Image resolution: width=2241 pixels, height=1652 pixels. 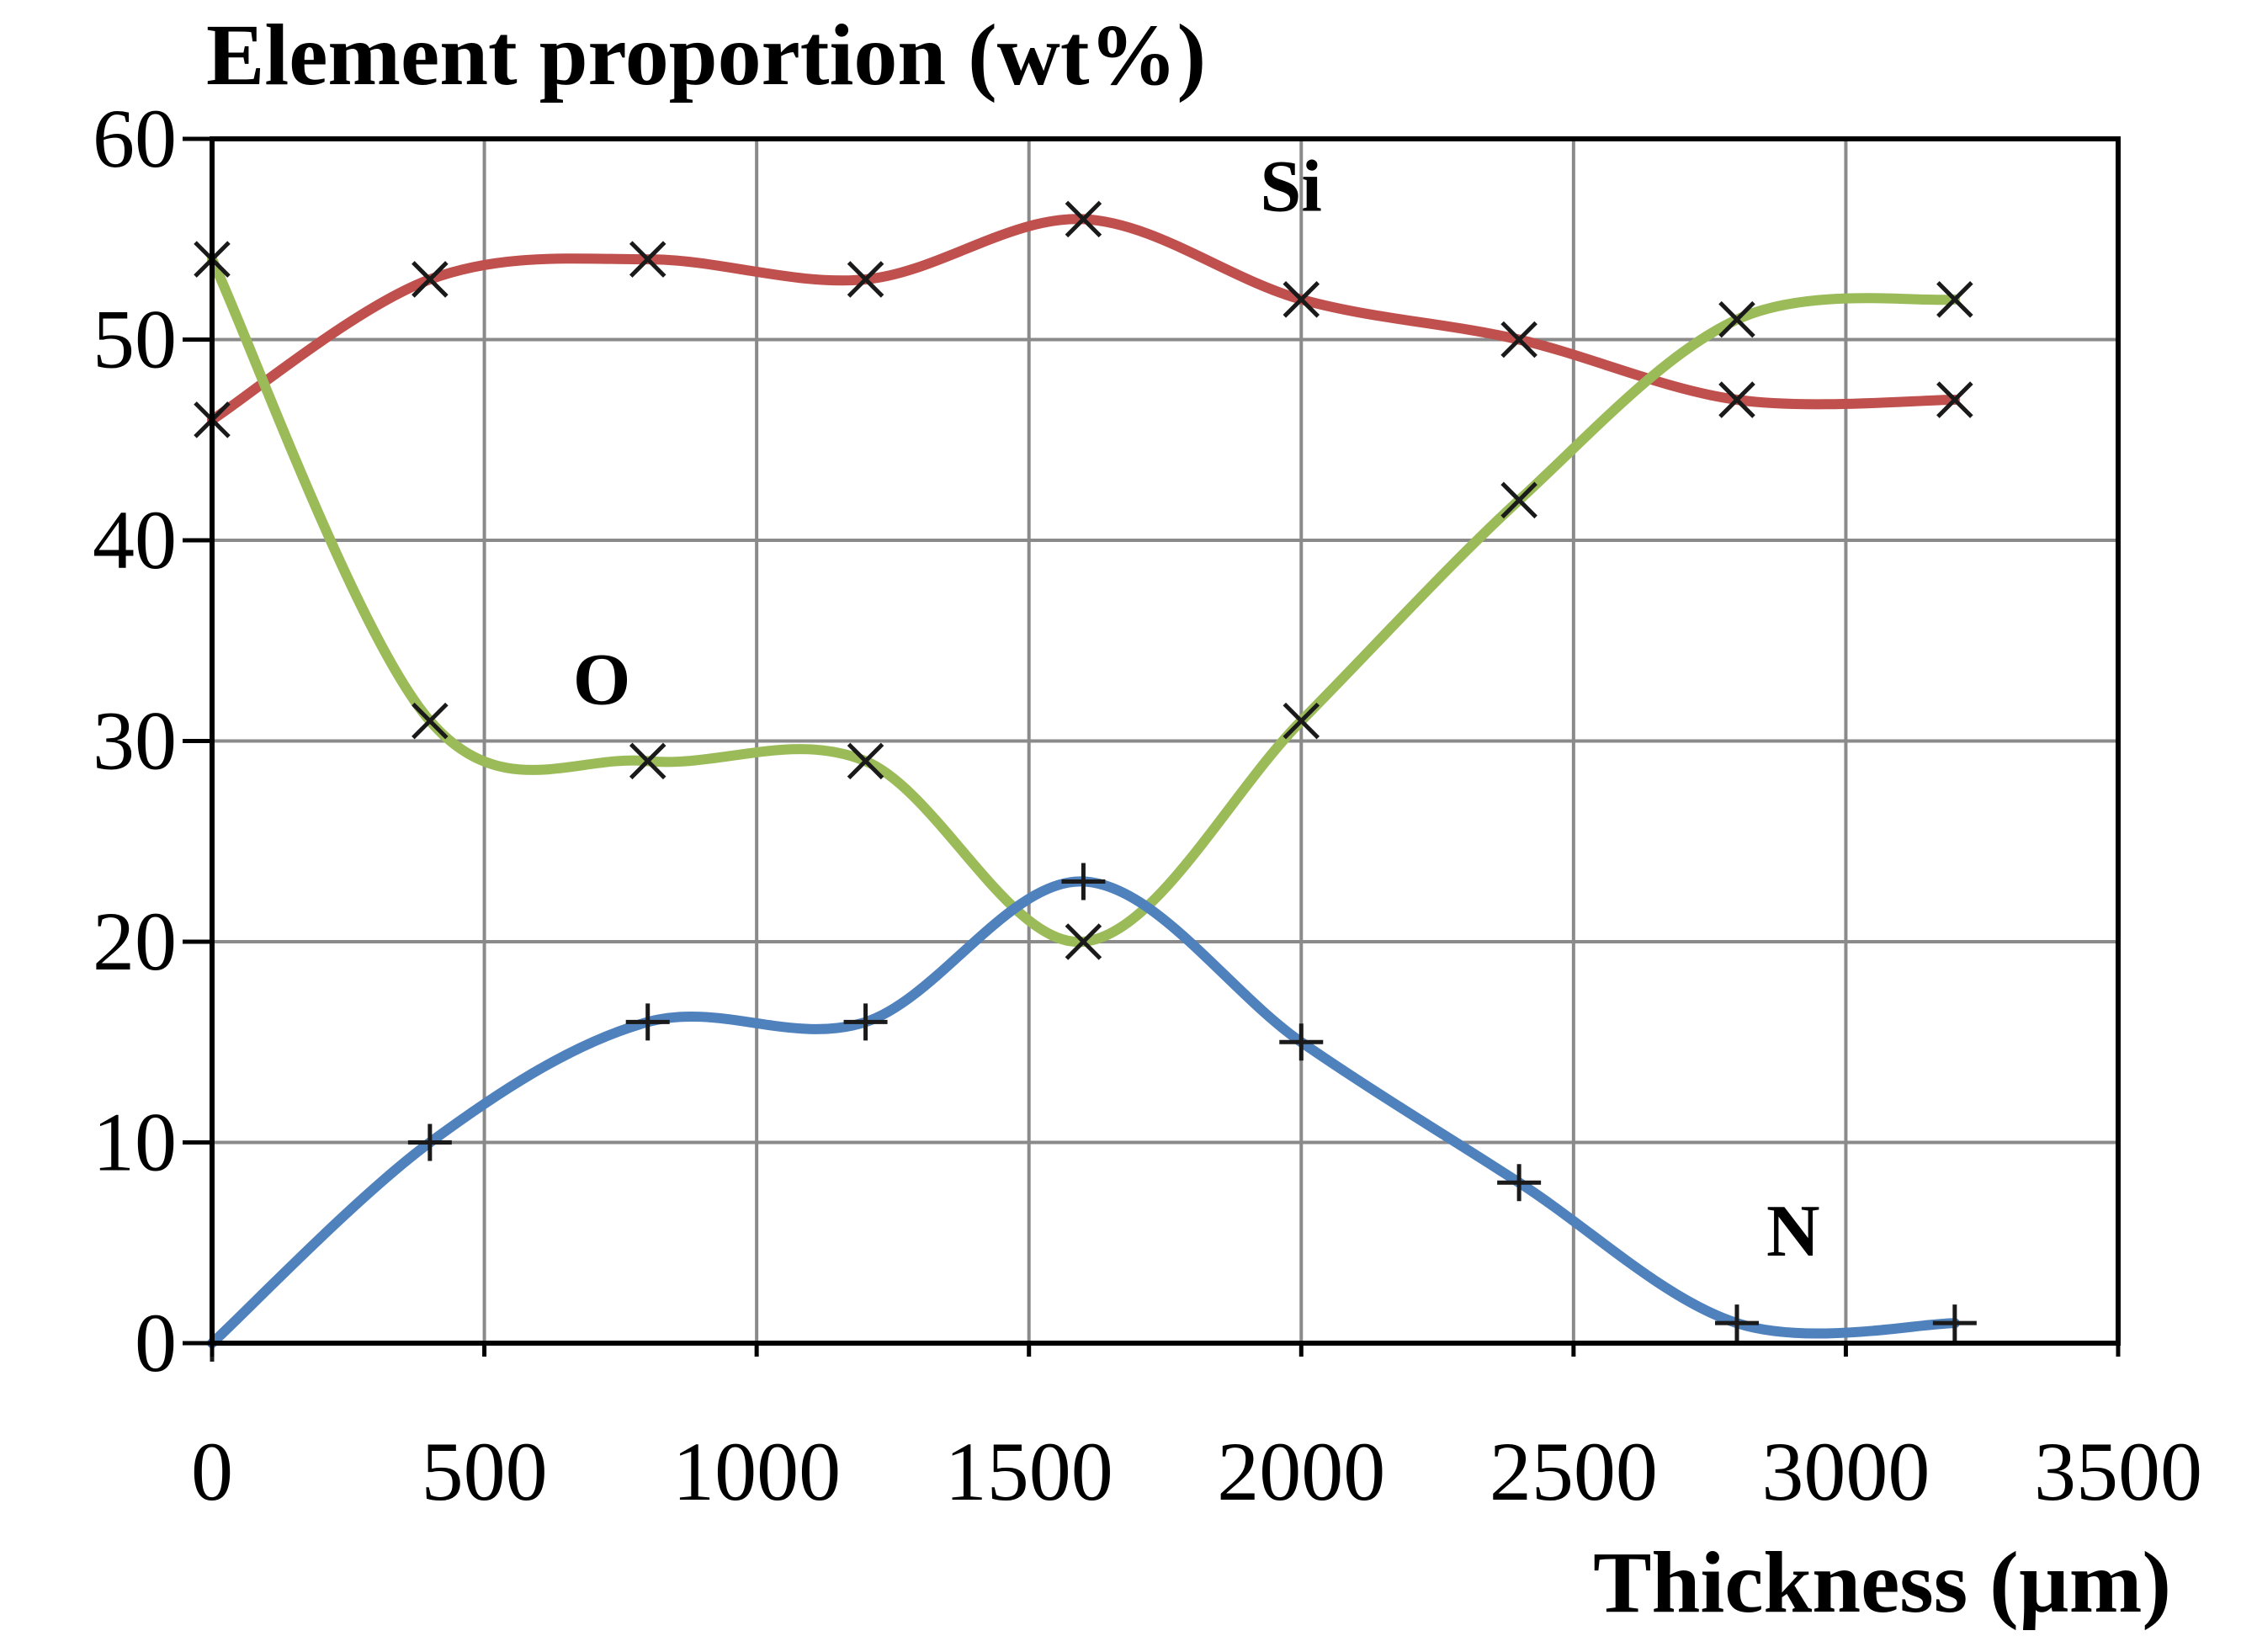 I want to click on x-tick-label: 0, so click(x=212, y=1471).